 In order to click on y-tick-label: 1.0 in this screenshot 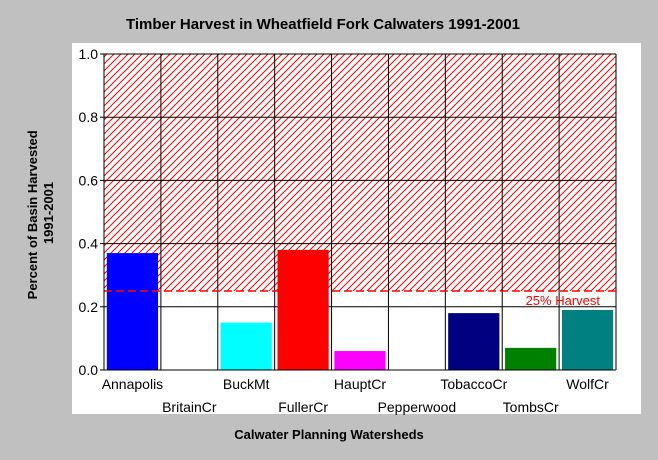, I will do `click(89, 54)`.